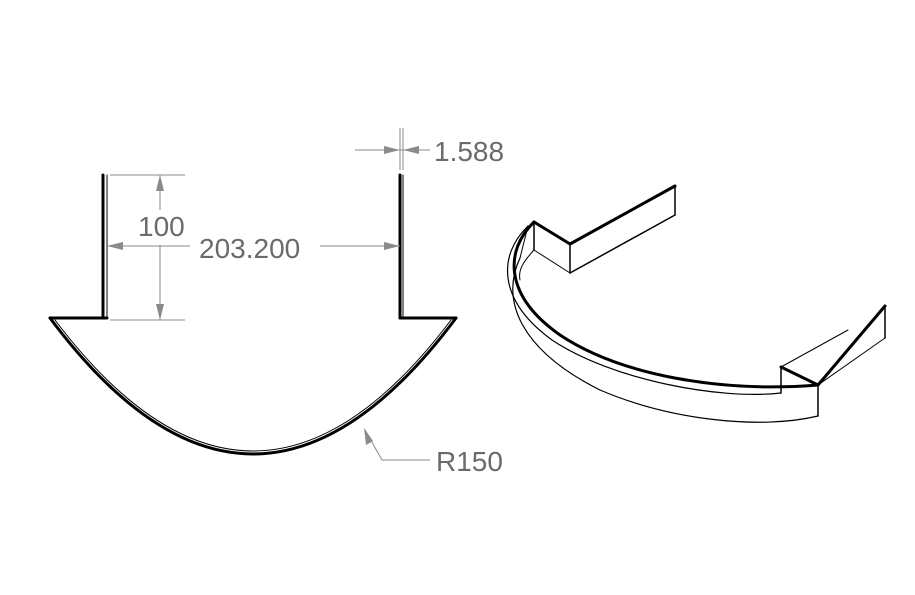 The height and width of the screenshot is (595, 915). Describe the element at coordinates (429, 149) in the screenshot. I see `thickness-dimension: 1.588` at that location.